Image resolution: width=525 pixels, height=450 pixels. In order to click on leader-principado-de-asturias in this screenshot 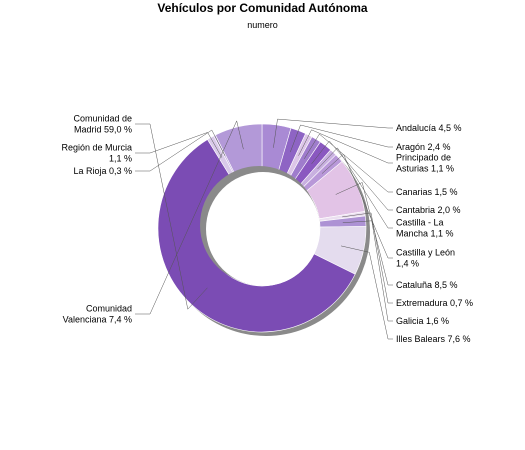, I will do `click(345, 146)`.